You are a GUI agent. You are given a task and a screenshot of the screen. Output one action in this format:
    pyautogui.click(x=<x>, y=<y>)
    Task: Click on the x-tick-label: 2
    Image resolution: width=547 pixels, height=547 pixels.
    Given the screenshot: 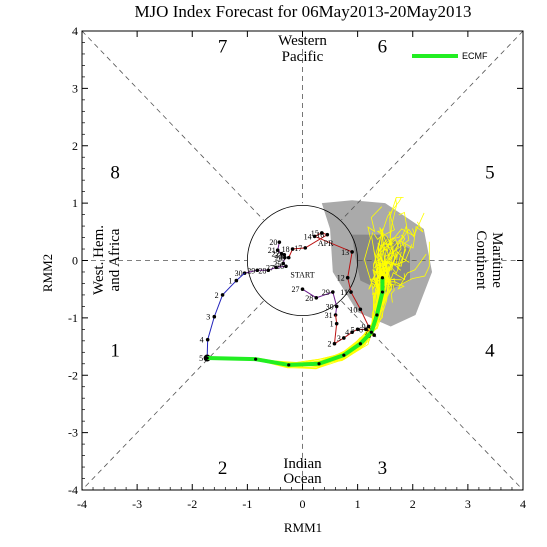 What is the action you would take?
    pyautogui.click(x=413, y=504)
    